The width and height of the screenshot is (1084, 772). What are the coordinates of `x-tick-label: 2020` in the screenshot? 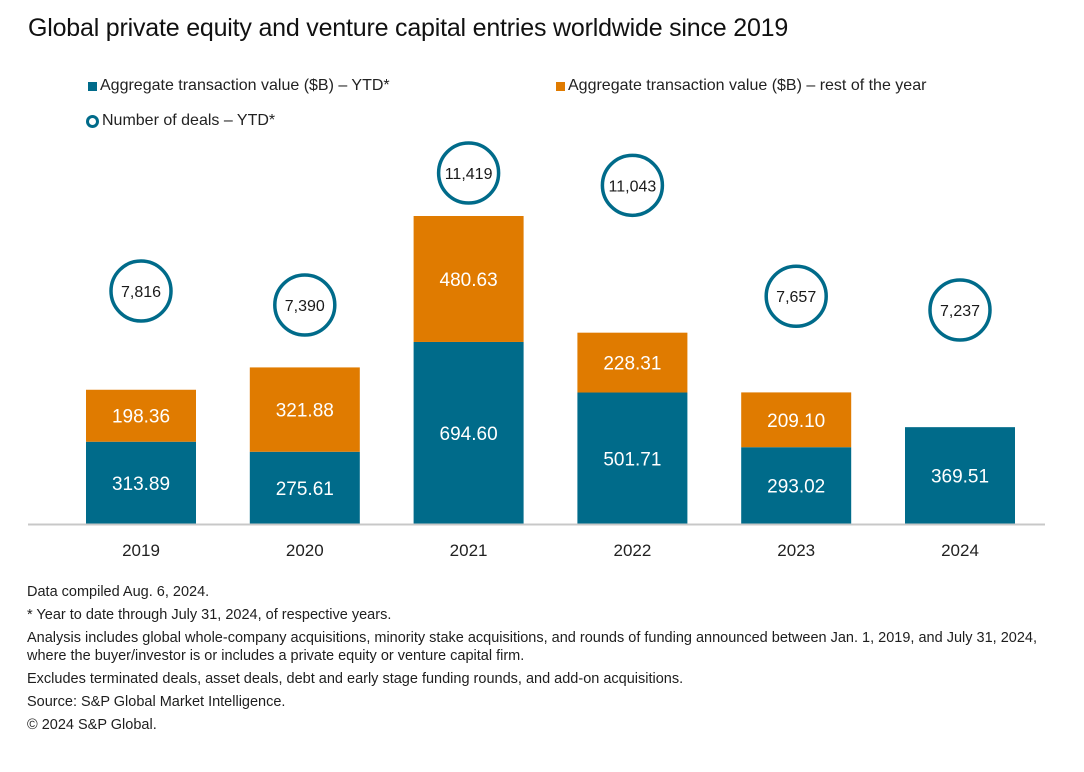 It's located at (305, 550).